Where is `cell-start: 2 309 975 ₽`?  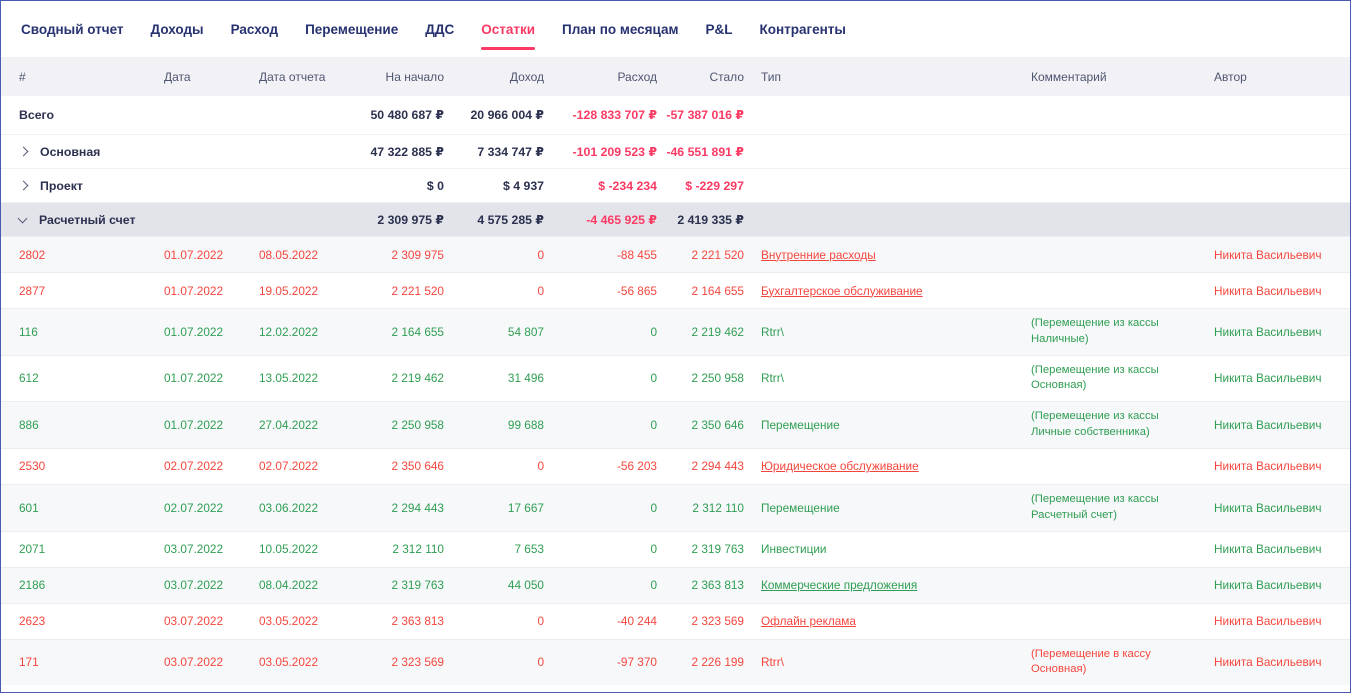
cell-start: 2 309 975 ₽ is located at coordinates (410, 219).